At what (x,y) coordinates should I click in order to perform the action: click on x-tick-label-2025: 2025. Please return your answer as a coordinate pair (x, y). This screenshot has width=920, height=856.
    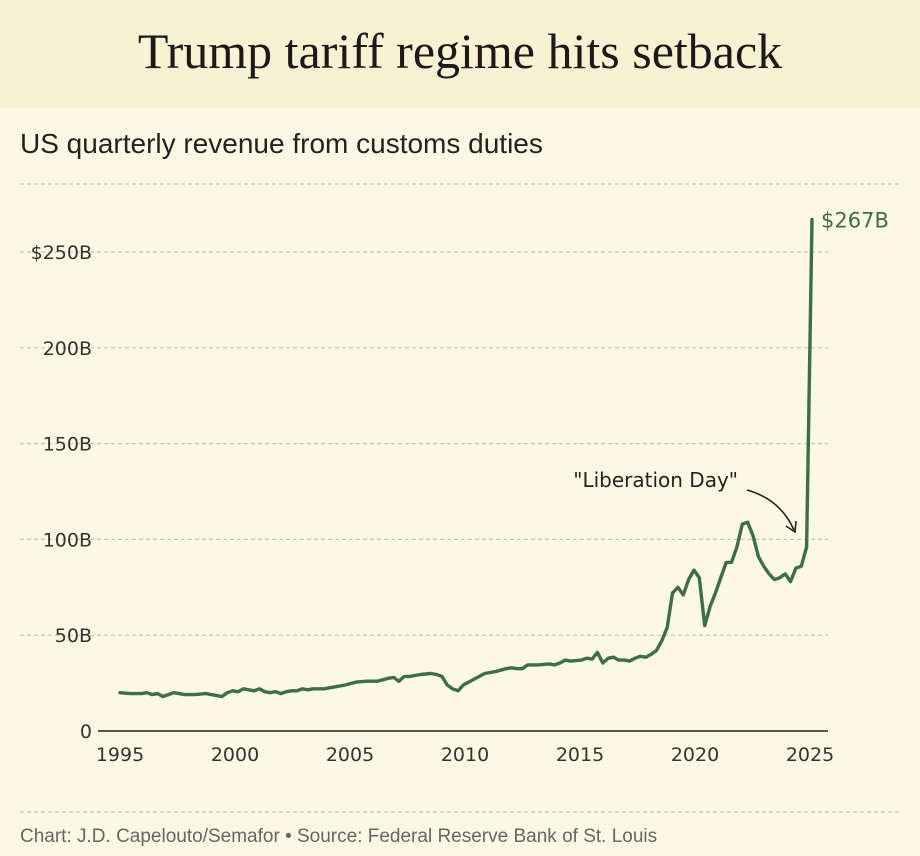
    Looking at the image, I should click on (810, 755).